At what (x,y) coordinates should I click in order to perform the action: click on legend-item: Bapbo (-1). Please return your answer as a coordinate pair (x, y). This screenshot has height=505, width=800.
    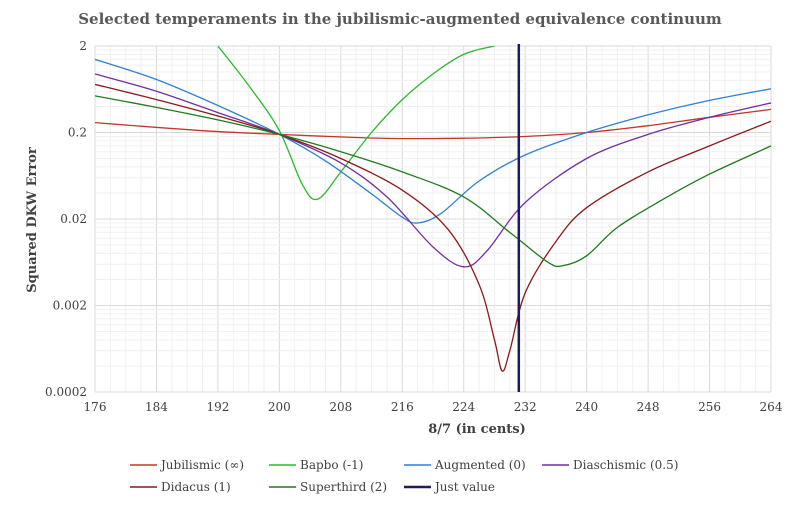
    Looking at the image, I should click on (316, 465).